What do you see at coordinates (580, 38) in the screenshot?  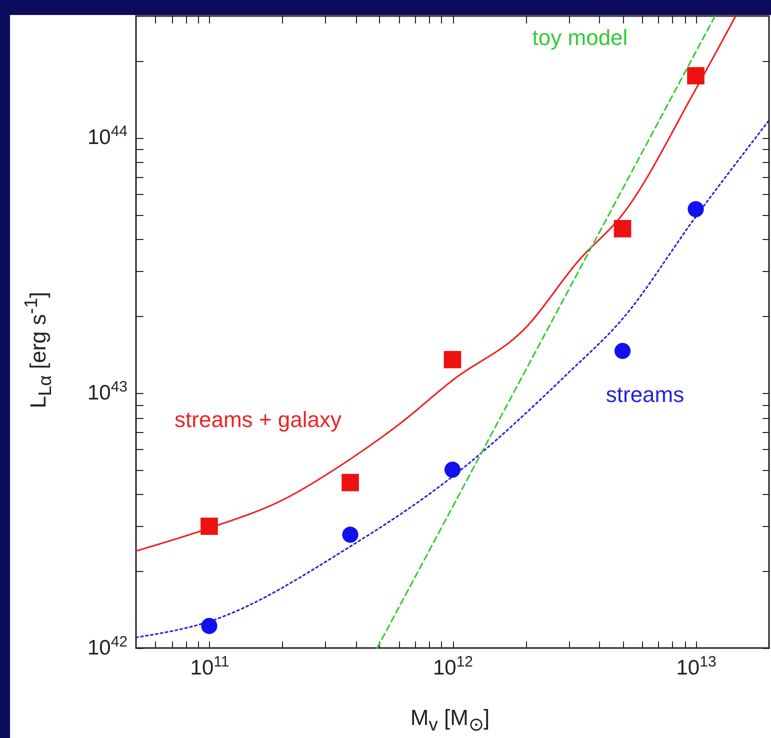 I see `annotation: toy model` at bounding box center [580, 38].